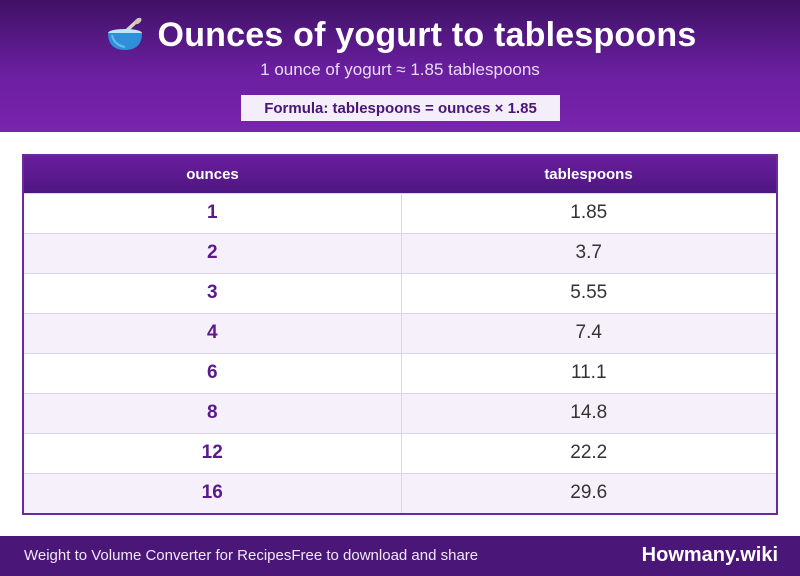 The height and width of the screenshot is (576, 800). I want to click on bowl-with-spoon-icon, so click(125, 35).